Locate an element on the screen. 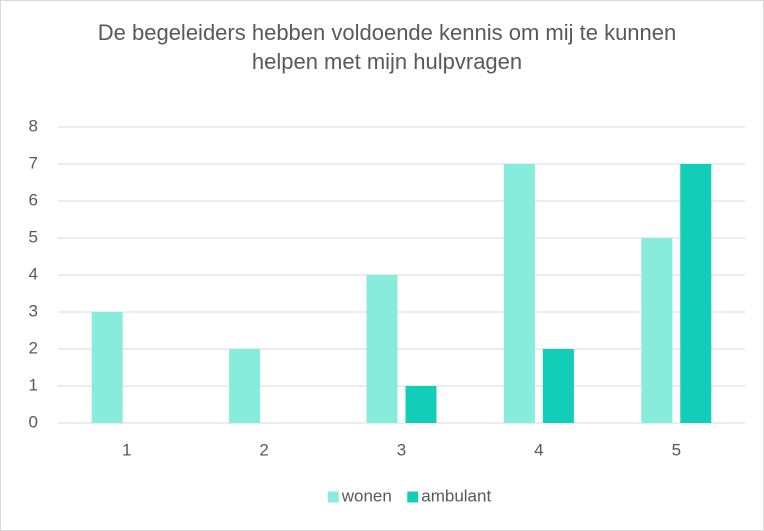  y-tick-label: 6 is located at coordinates (33, 199).